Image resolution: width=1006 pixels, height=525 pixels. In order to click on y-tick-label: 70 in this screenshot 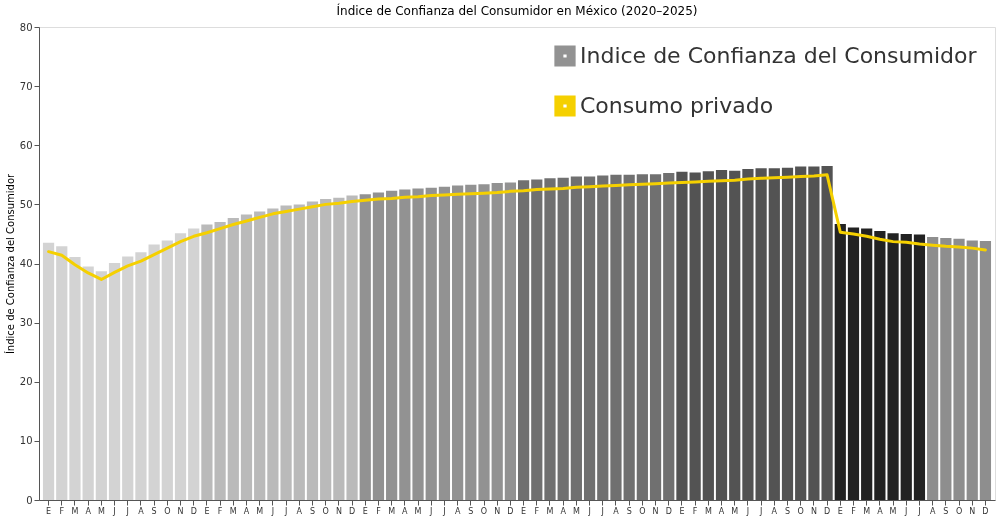, I will do `click(26, 86)`.